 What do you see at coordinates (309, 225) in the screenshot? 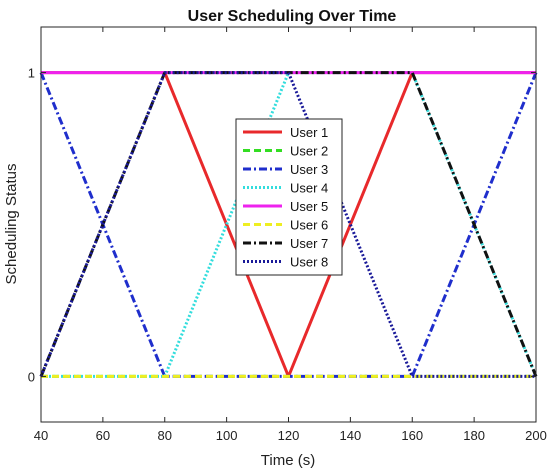
I see `legend-label-user-6: User 6` at bounding box center [309, 225].